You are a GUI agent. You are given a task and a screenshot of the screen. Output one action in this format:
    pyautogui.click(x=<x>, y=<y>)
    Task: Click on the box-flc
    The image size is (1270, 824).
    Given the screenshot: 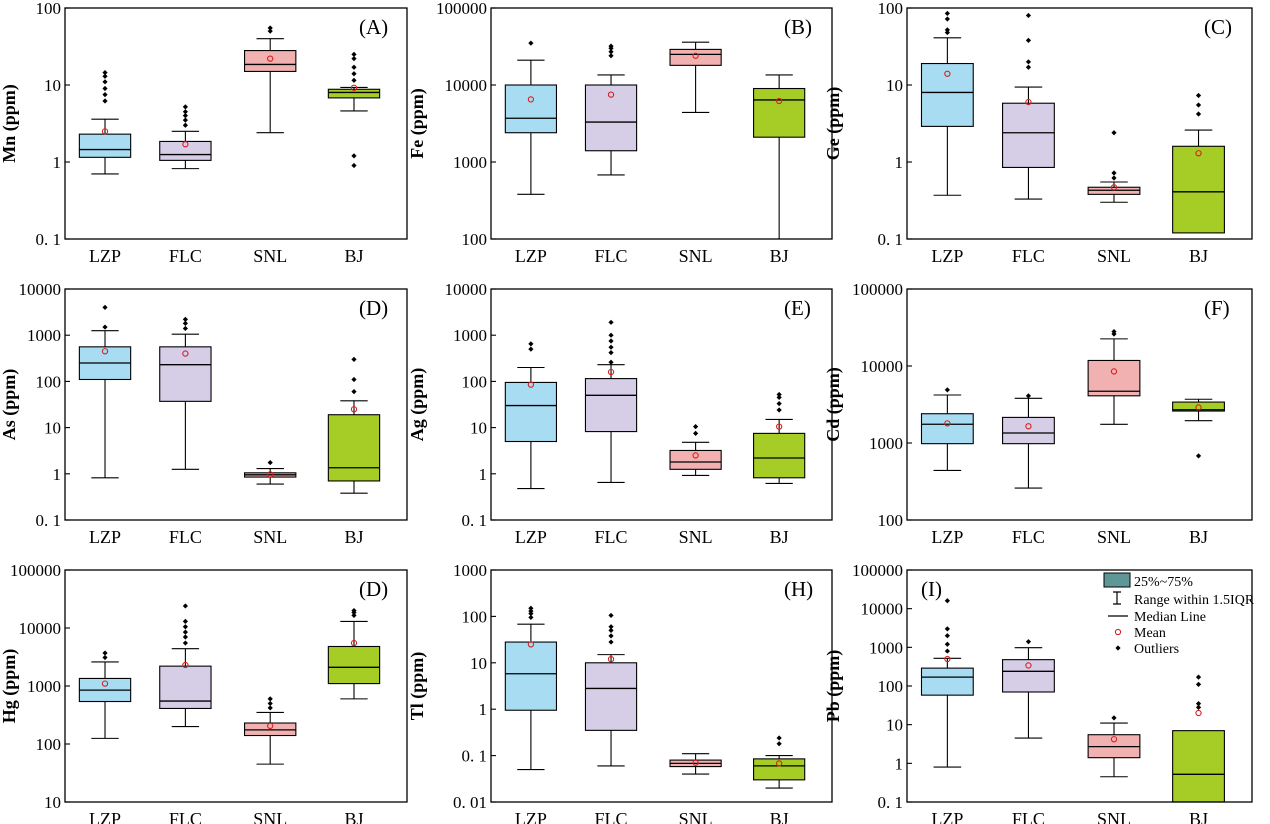 What is the action you would take?
    pyautogui.click(x=1028, y=689)
    